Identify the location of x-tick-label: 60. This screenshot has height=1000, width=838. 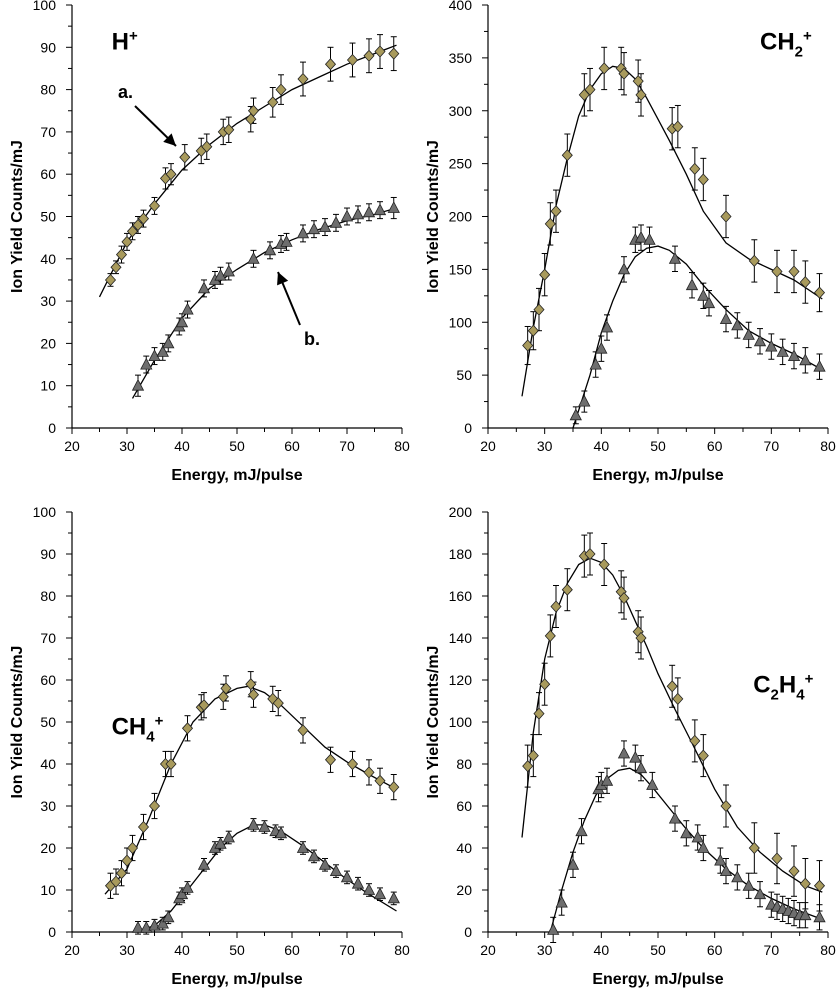
(292, 446).